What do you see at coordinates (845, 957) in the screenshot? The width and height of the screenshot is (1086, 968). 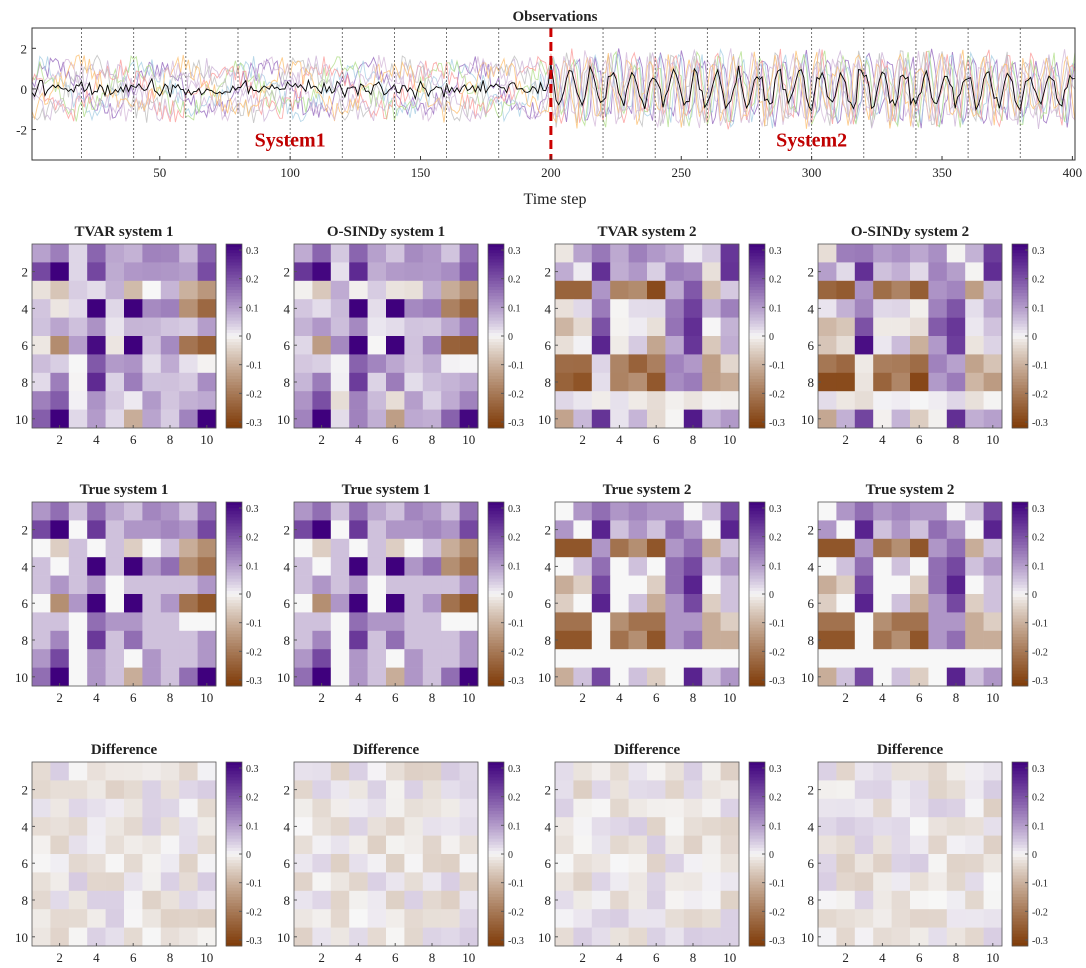 I see `heatmap-x-tick-label: 2` at bounding box center [845, 957].